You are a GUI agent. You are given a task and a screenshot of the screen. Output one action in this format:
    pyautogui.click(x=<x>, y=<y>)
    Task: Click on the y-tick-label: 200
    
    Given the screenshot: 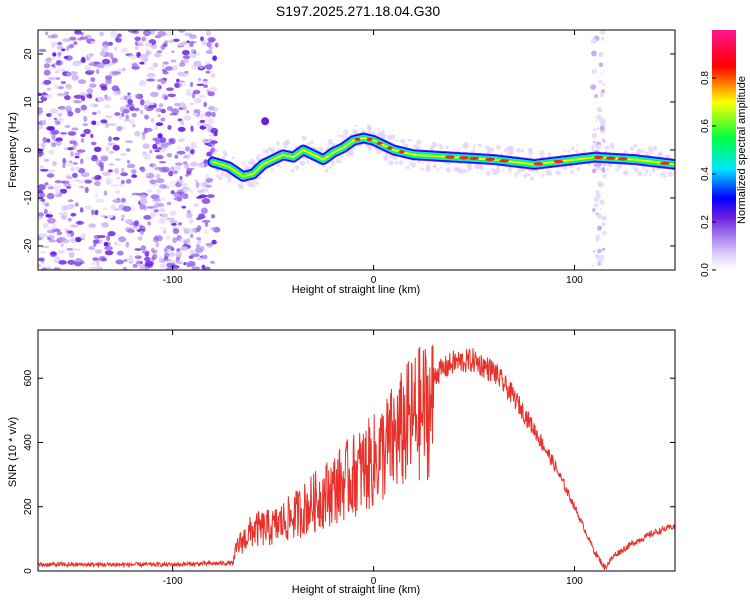 What is the action you would take?
    pyautogui.click(x=28, y=506)
    